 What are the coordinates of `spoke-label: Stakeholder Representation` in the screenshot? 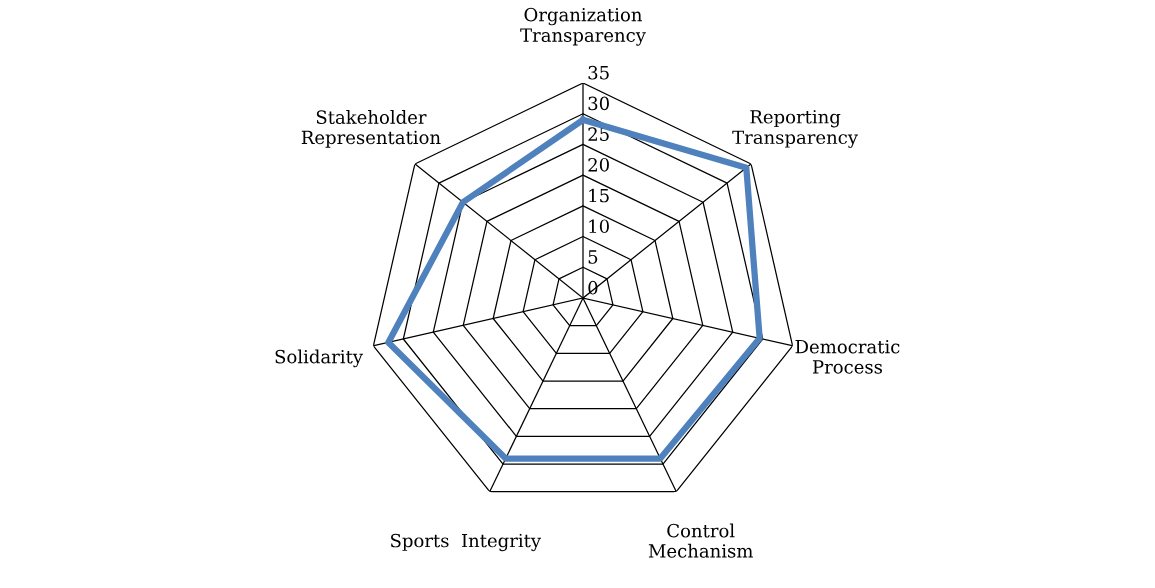 It's located at (371, 129).